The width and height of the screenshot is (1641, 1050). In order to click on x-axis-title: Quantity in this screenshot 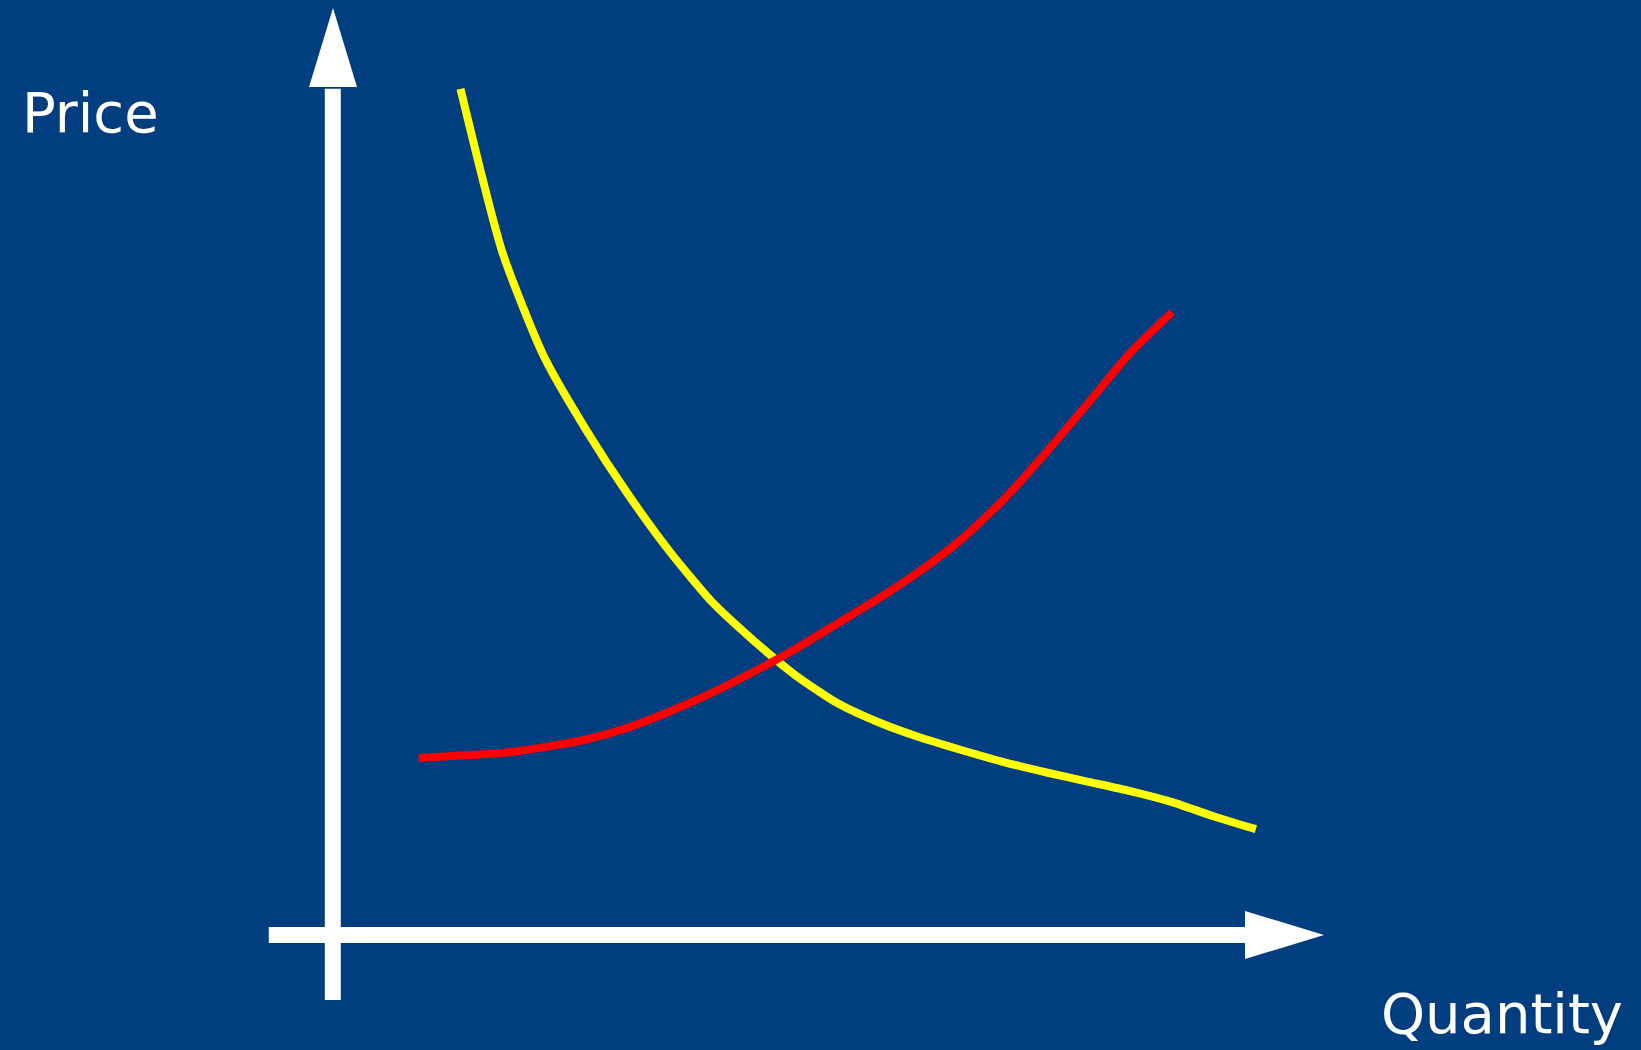, I will do `click(1502, 1013)`.